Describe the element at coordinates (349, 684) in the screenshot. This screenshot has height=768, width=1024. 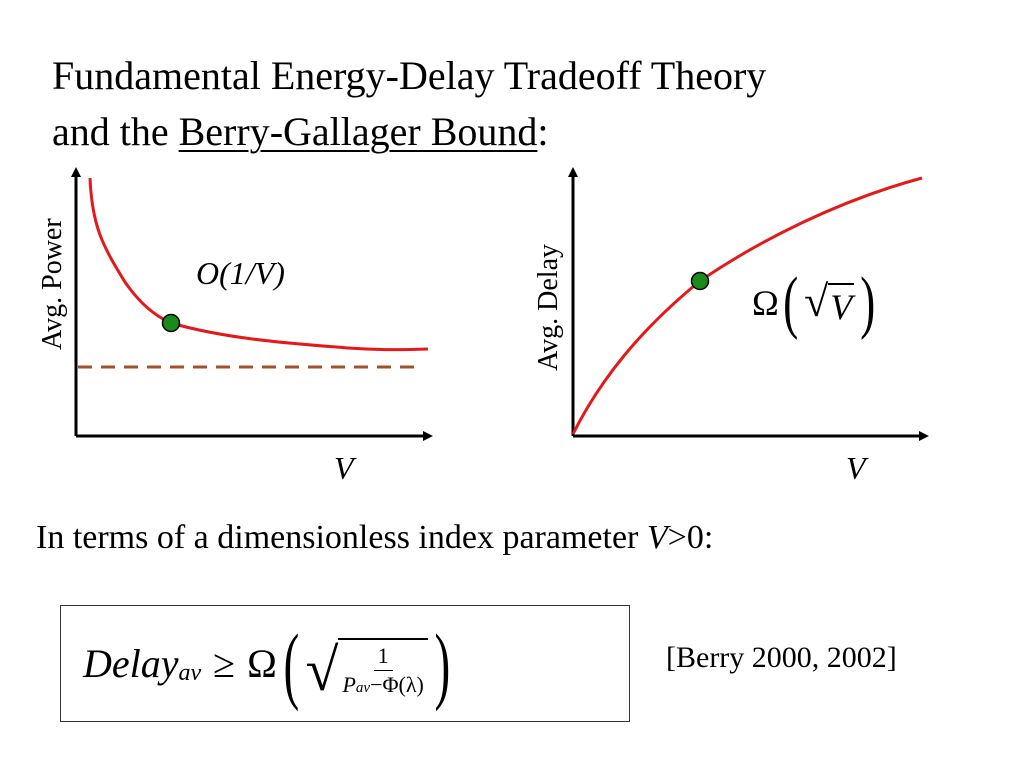
I see `formula-den-p: P` at that location.